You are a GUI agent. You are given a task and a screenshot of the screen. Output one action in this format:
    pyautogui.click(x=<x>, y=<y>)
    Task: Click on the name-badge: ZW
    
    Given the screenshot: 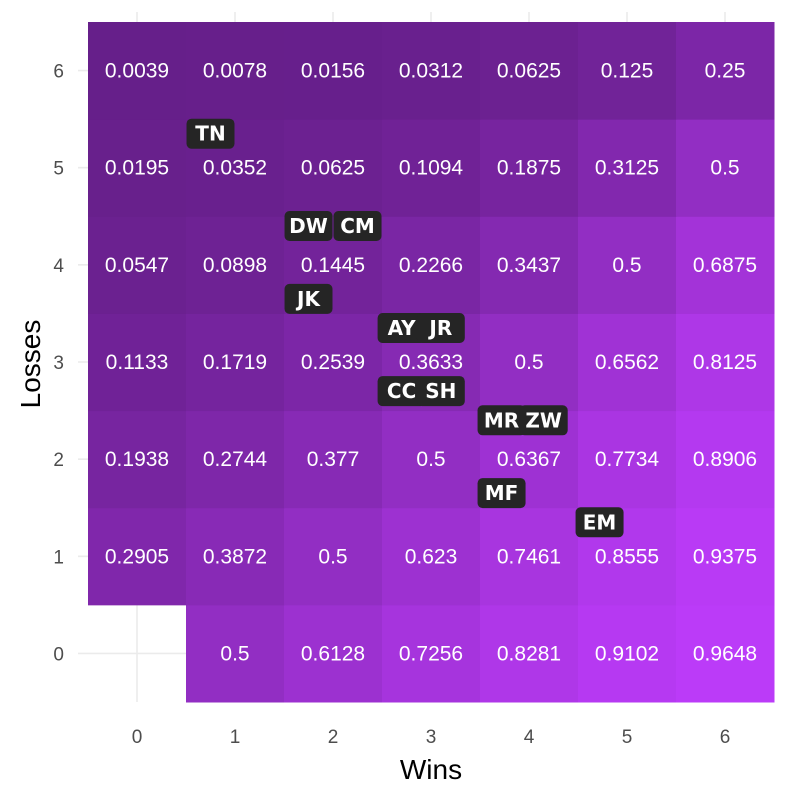 What is the action you would take?
    pyautogui.click(x=543, y=420)
    